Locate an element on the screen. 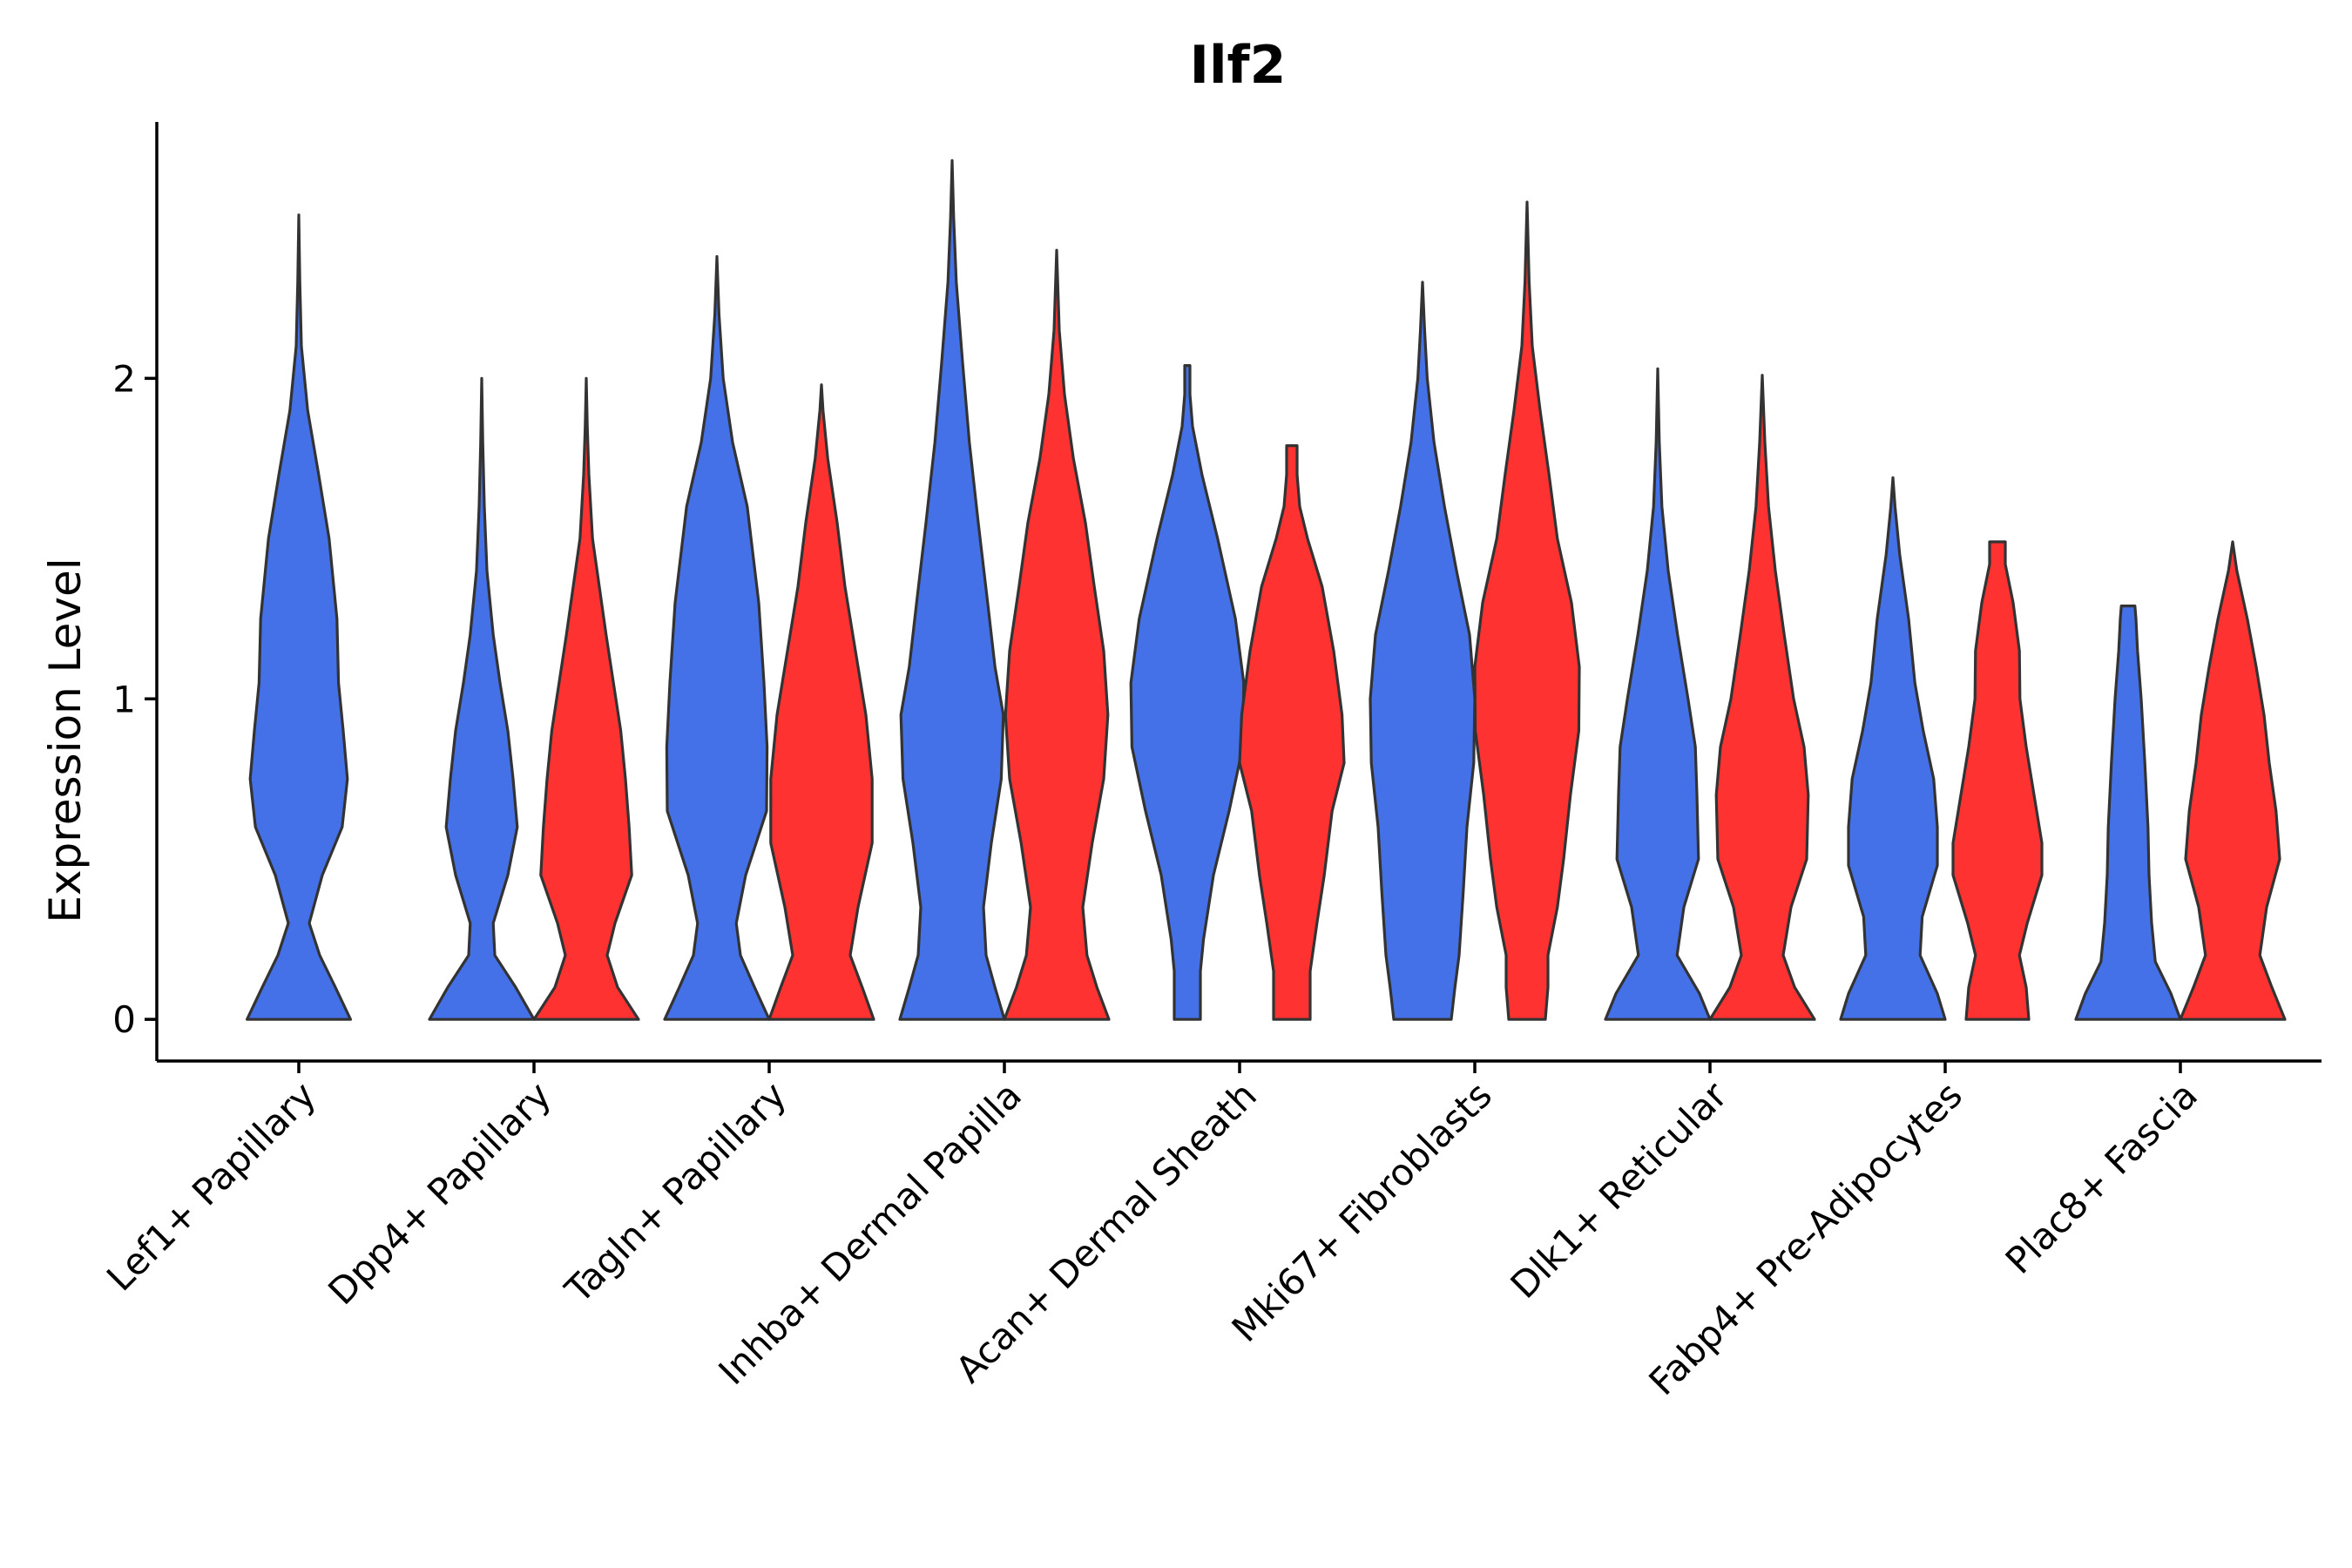 The image size is (2352, 1568). x-tick-label: Dlk1+ Reticular is located at coordinates (1619, 1190).